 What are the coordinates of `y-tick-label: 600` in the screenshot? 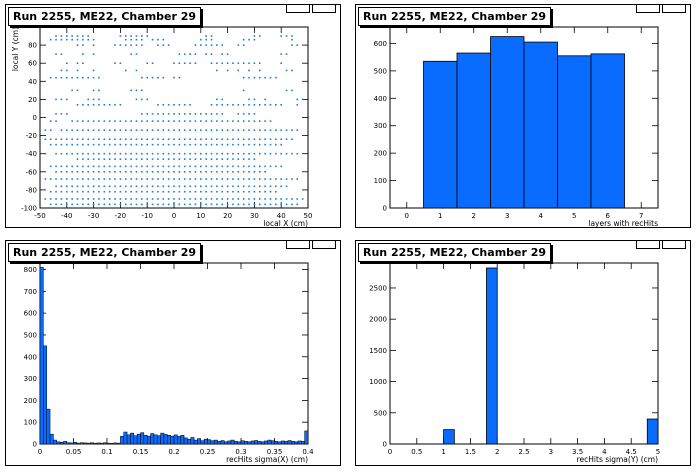 It's located at (380, 44).